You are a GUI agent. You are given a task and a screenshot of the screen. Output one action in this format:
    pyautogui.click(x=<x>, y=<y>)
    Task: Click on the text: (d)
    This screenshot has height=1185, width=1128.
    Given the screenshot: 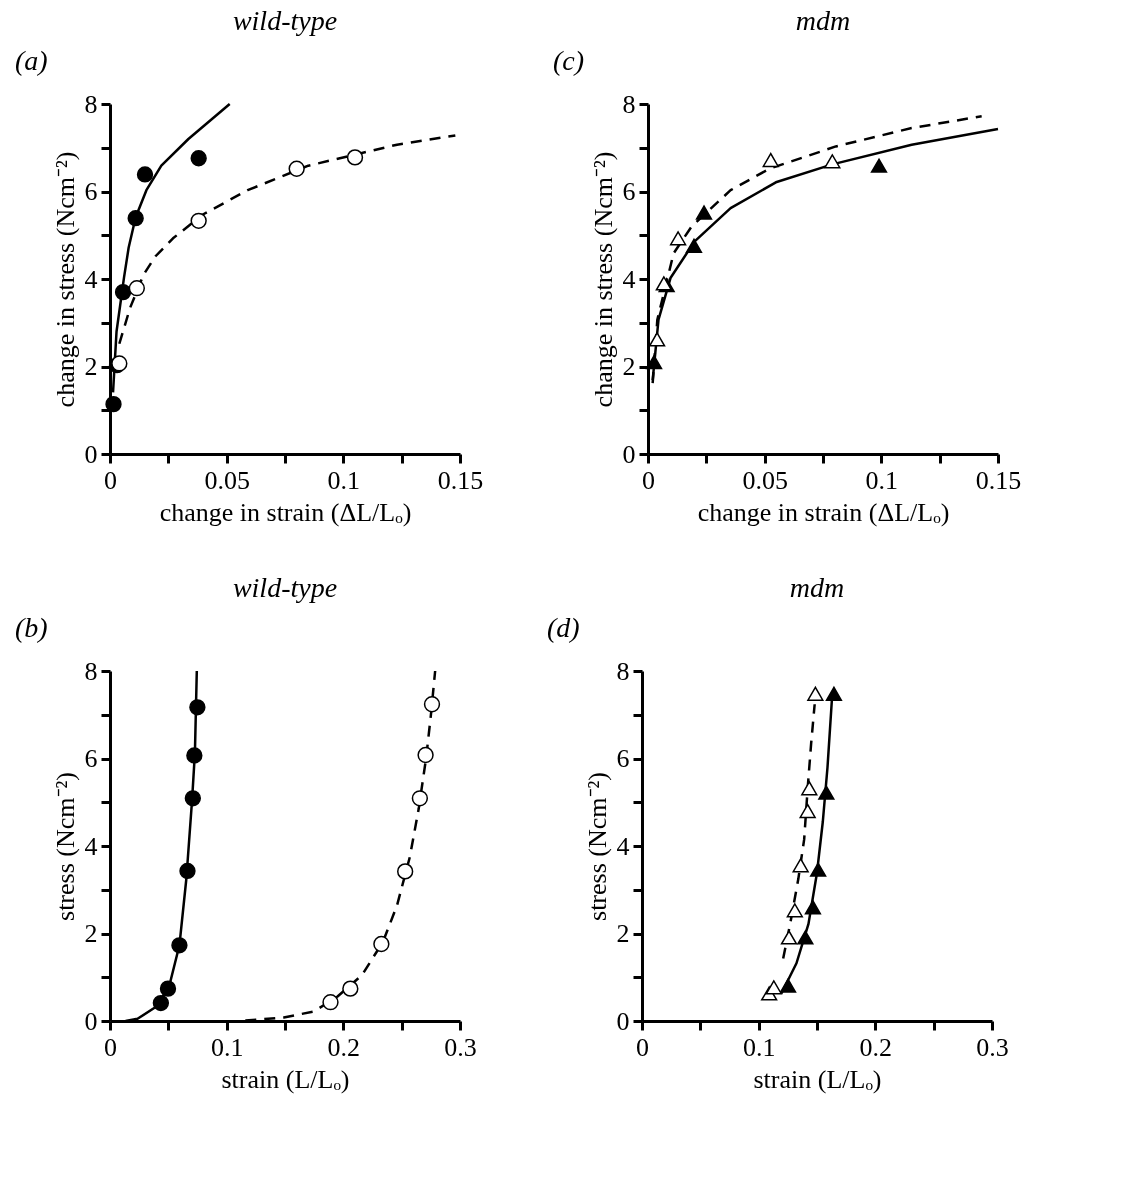 What is the action you would take?
    pyautogui.click(x=563, y=627)
    